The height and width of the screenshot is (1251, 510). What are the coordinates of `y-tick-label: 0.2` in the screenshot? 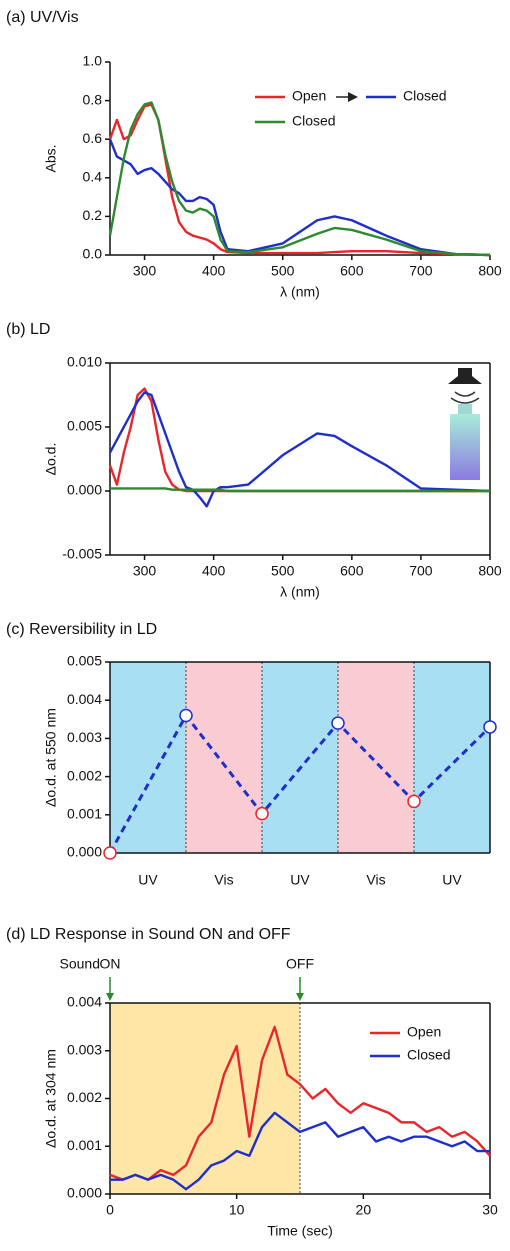 It's located at (93, 215).